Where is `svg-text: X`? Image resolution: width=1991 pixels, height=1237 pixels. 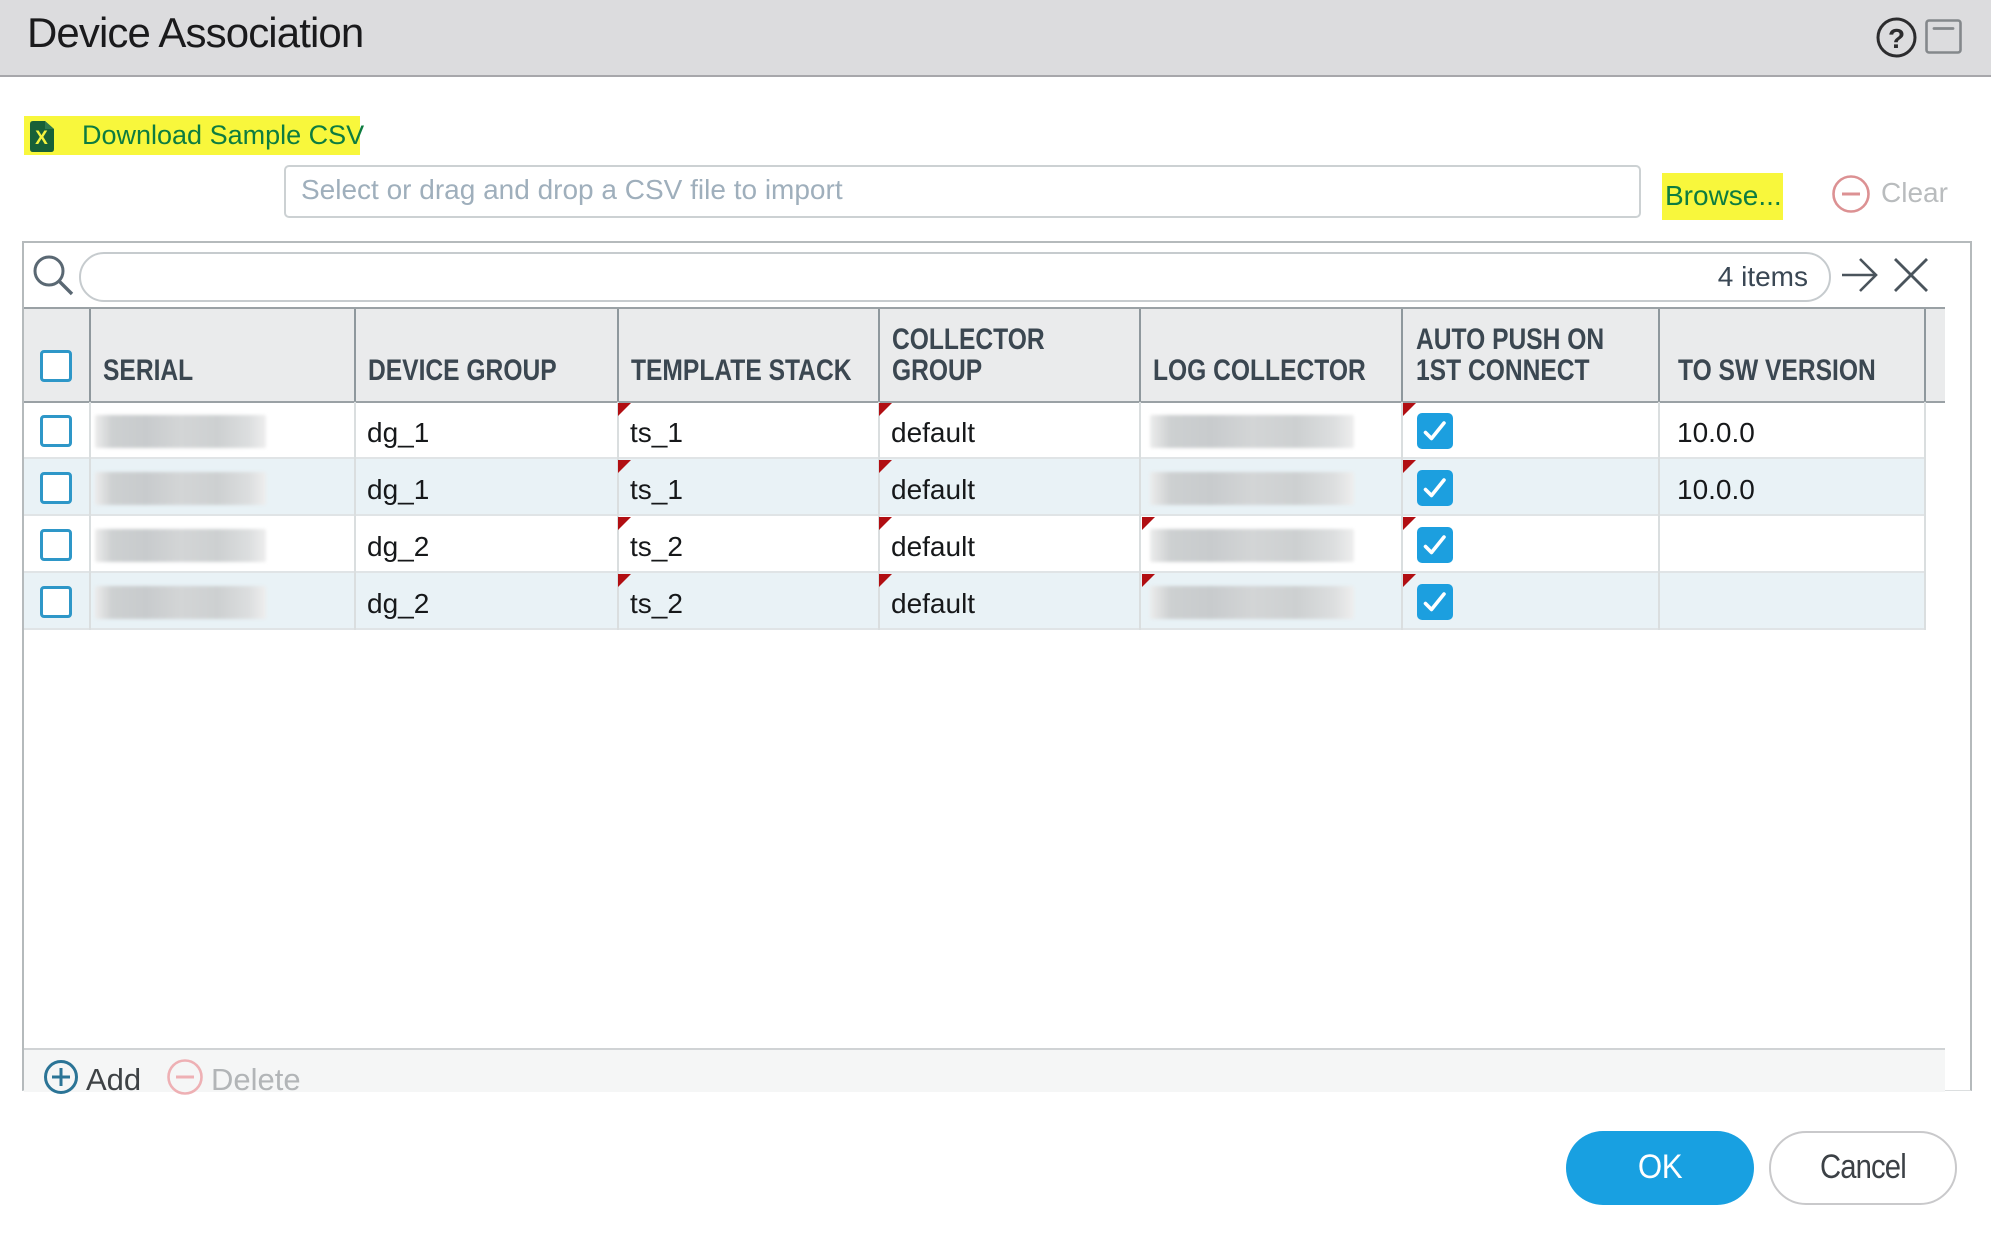 svg-text: X is located at coordinates (41, 138).